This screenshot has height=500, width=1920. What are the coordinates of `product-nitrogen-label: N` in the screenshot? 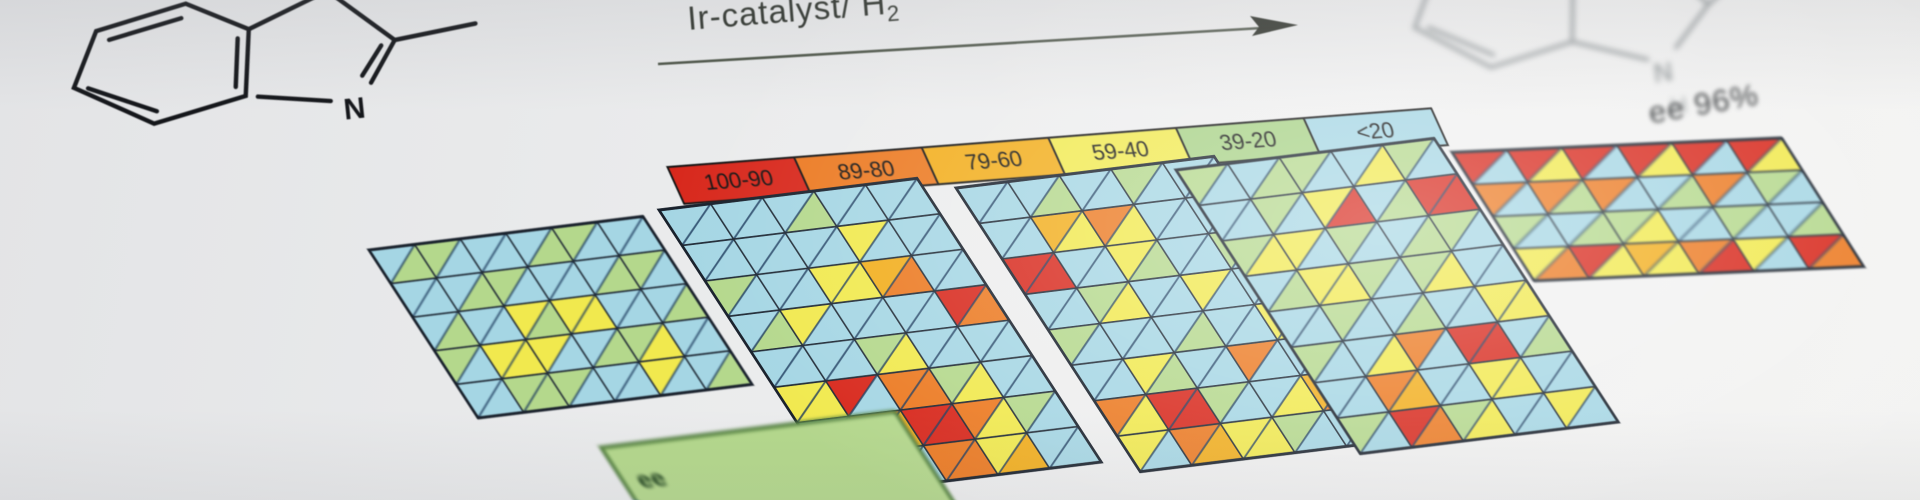 It's located at (1662, 72).